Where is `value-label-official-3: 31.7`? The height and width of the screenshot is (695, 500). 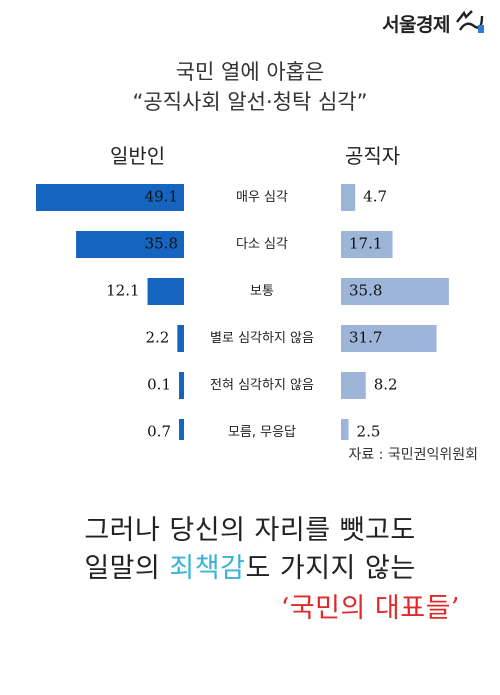 value-label-official-3: 31.7 is located at coordinates (365, 338).